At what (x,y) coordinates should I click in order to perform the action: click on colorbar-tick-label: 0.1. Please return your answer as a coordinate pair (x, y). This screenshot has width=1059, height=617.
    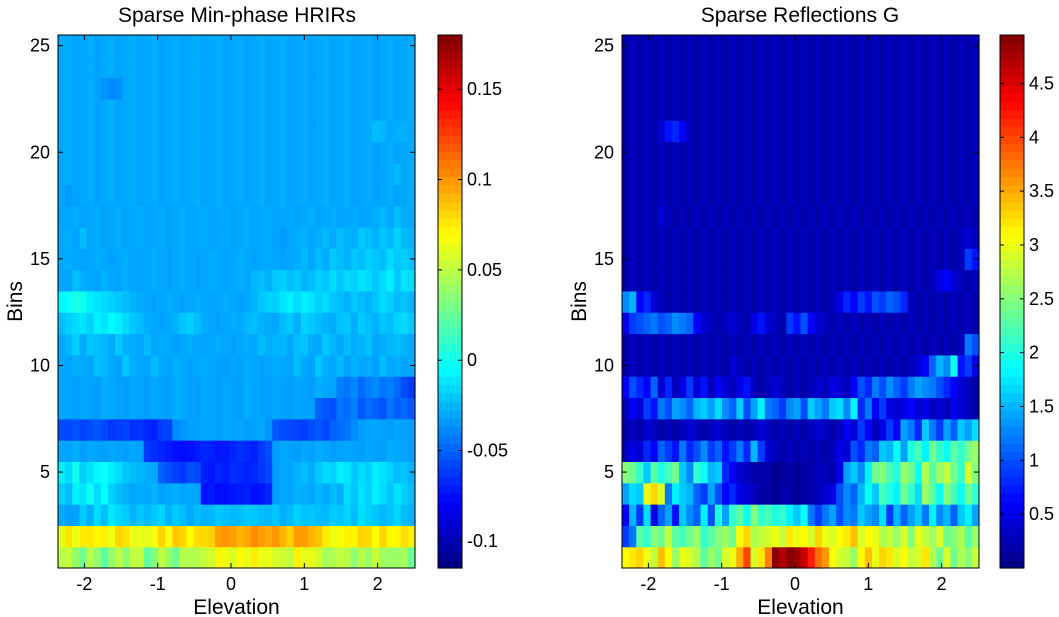
    Looking at the image, I should click on (479, 180).